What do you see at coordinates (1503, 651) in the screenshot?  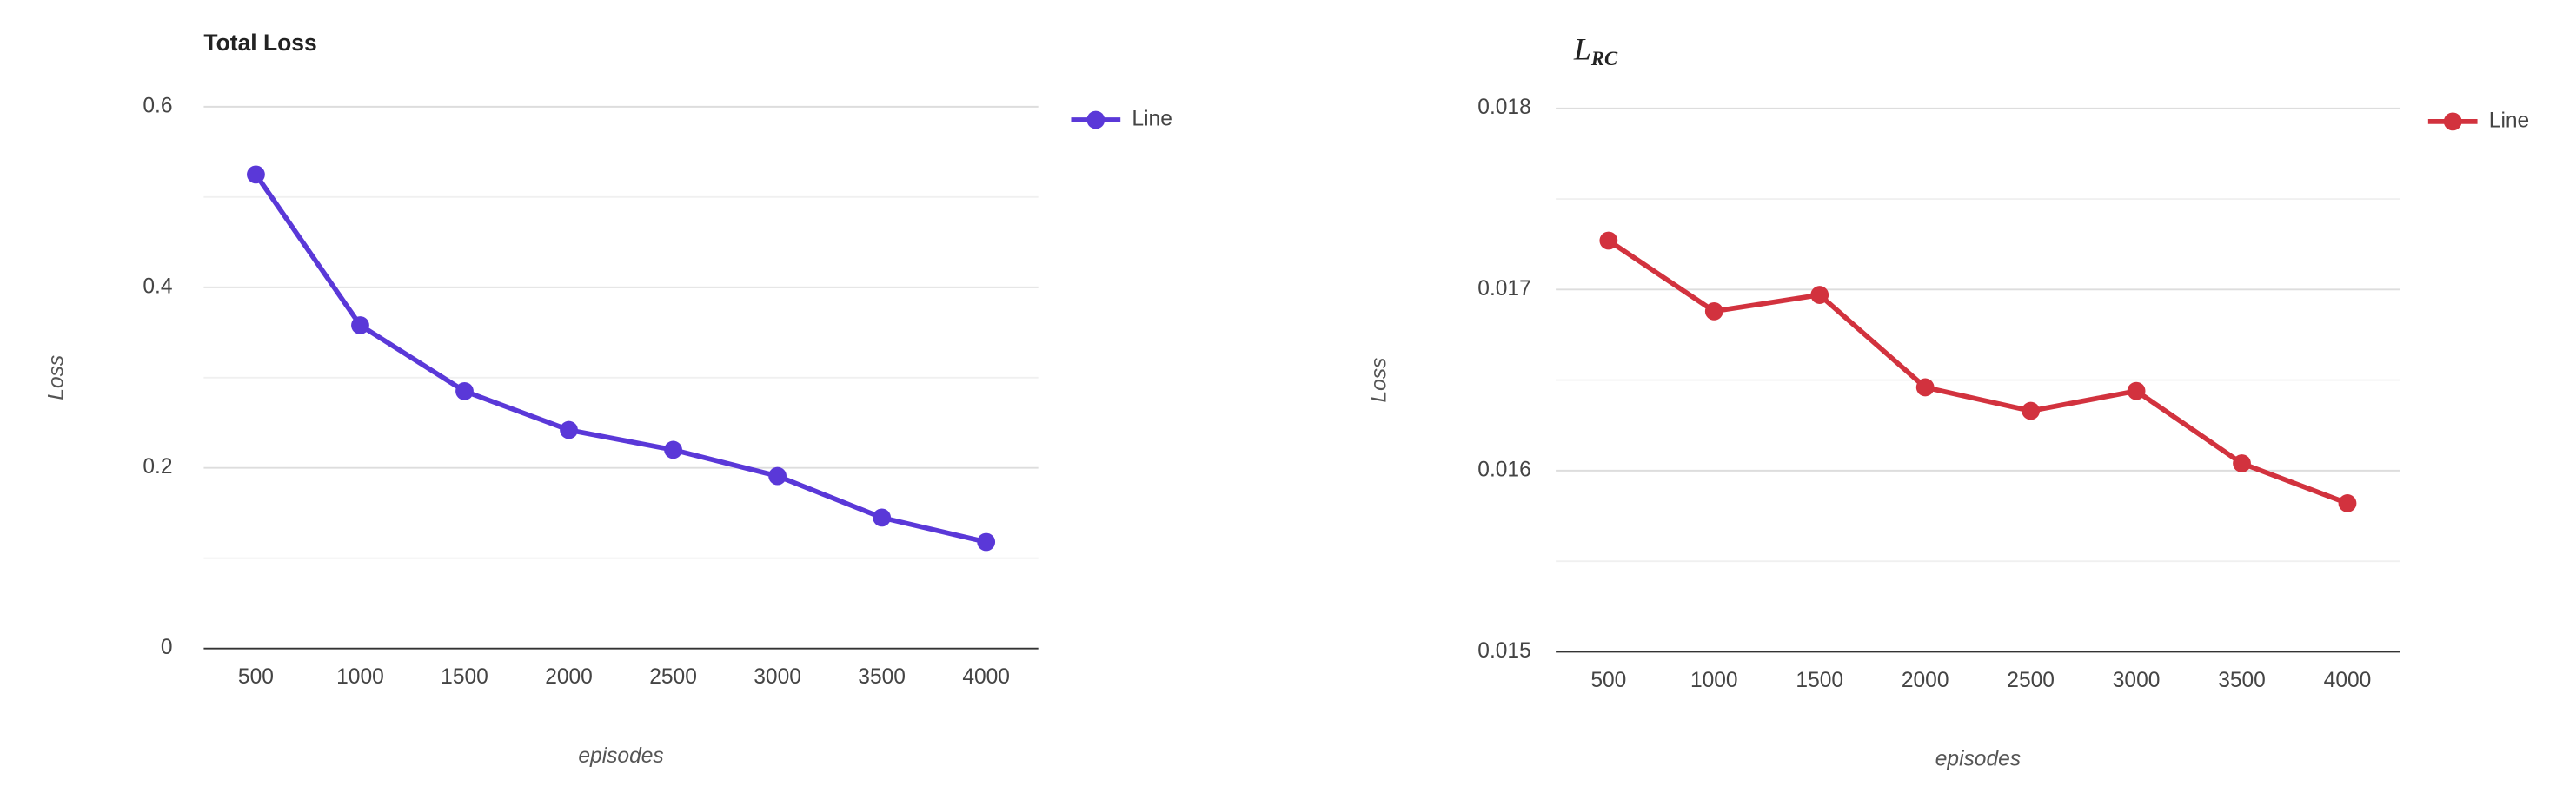 I see `y-tick-label: 0.015` at bounding box center [1503, 651].